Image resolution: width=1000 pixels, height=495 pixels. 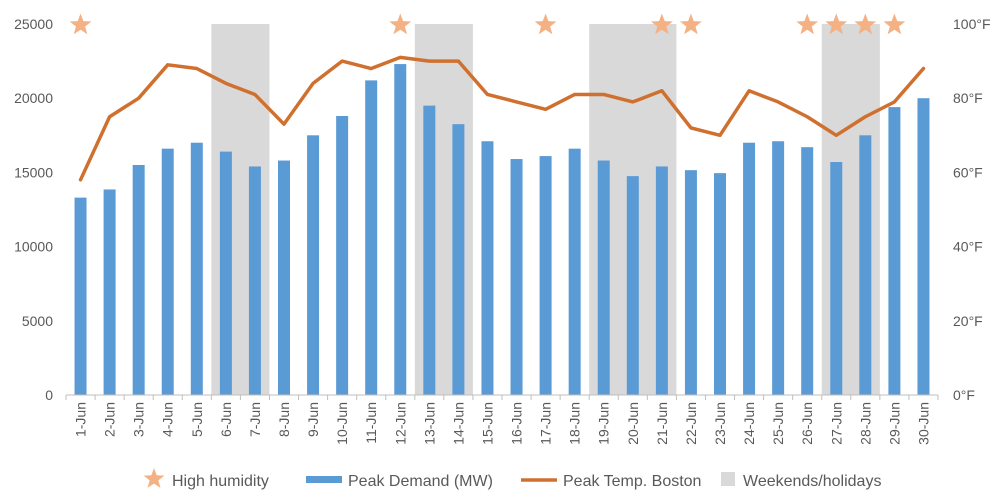 What do you see at coordinates (836, 423) in the screenshot?
I see `x-tick-label: 27-Jun` at bounding box center [836, 423].